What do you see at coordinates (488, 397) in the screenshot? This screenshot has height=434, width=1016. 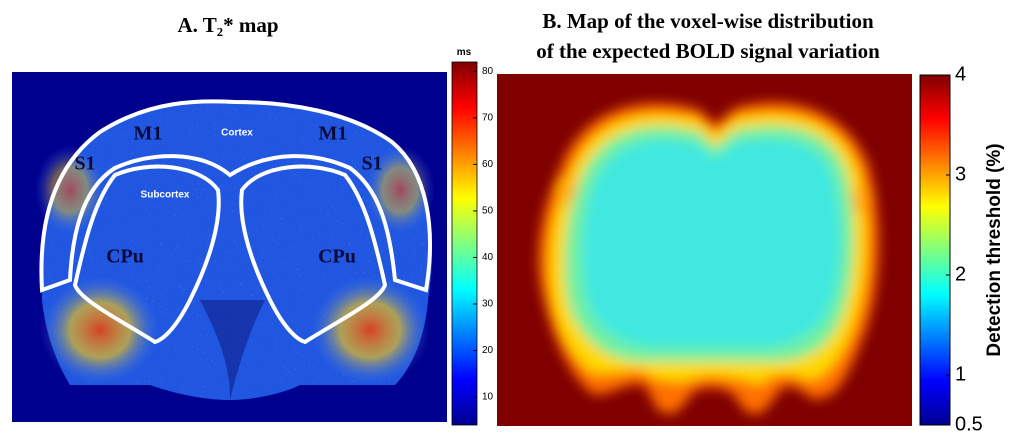 I see `tick-label: 10` at bounding box center [488, 397].